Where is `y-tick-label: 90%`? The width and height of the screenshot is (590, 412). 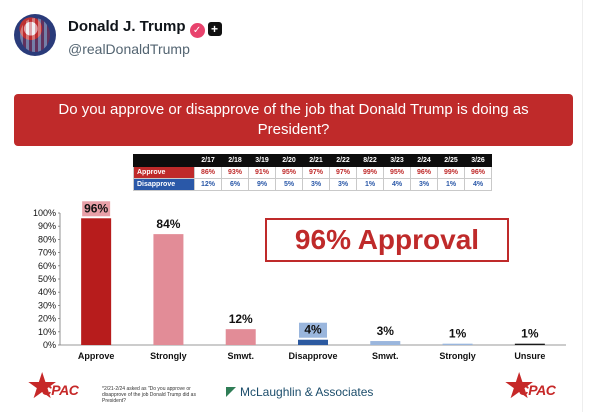 y-tick-label: 90% is located at coordinates (47, 226).